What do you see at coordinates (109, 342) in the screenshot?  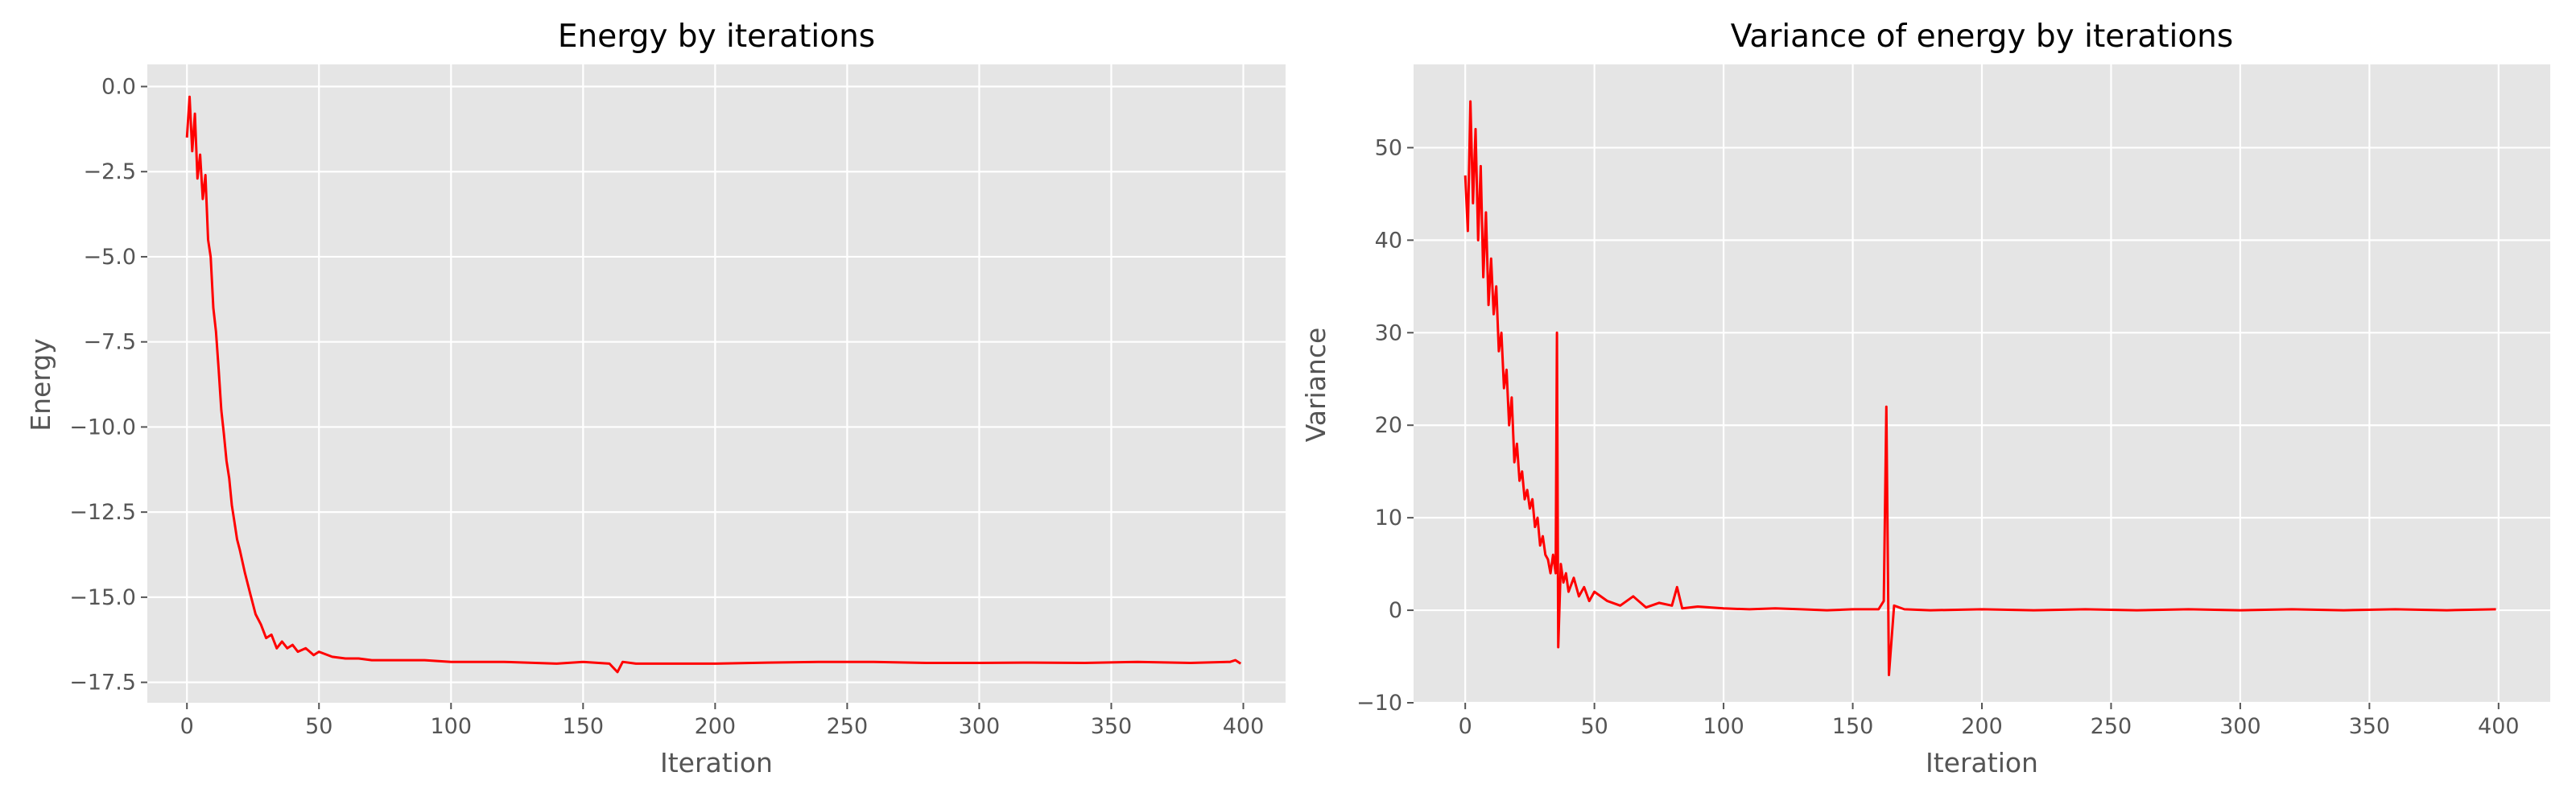 I see `energy-y-tick-label: −7.5` at bounding box center [109, 342].